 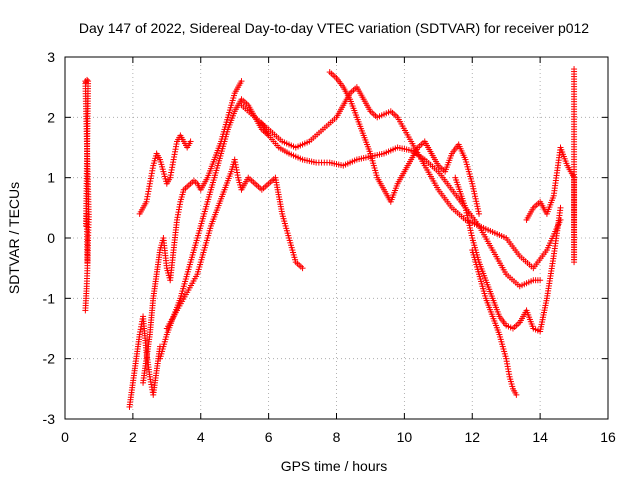 I want to click on series-arc-j, so click(x=494, y=322).